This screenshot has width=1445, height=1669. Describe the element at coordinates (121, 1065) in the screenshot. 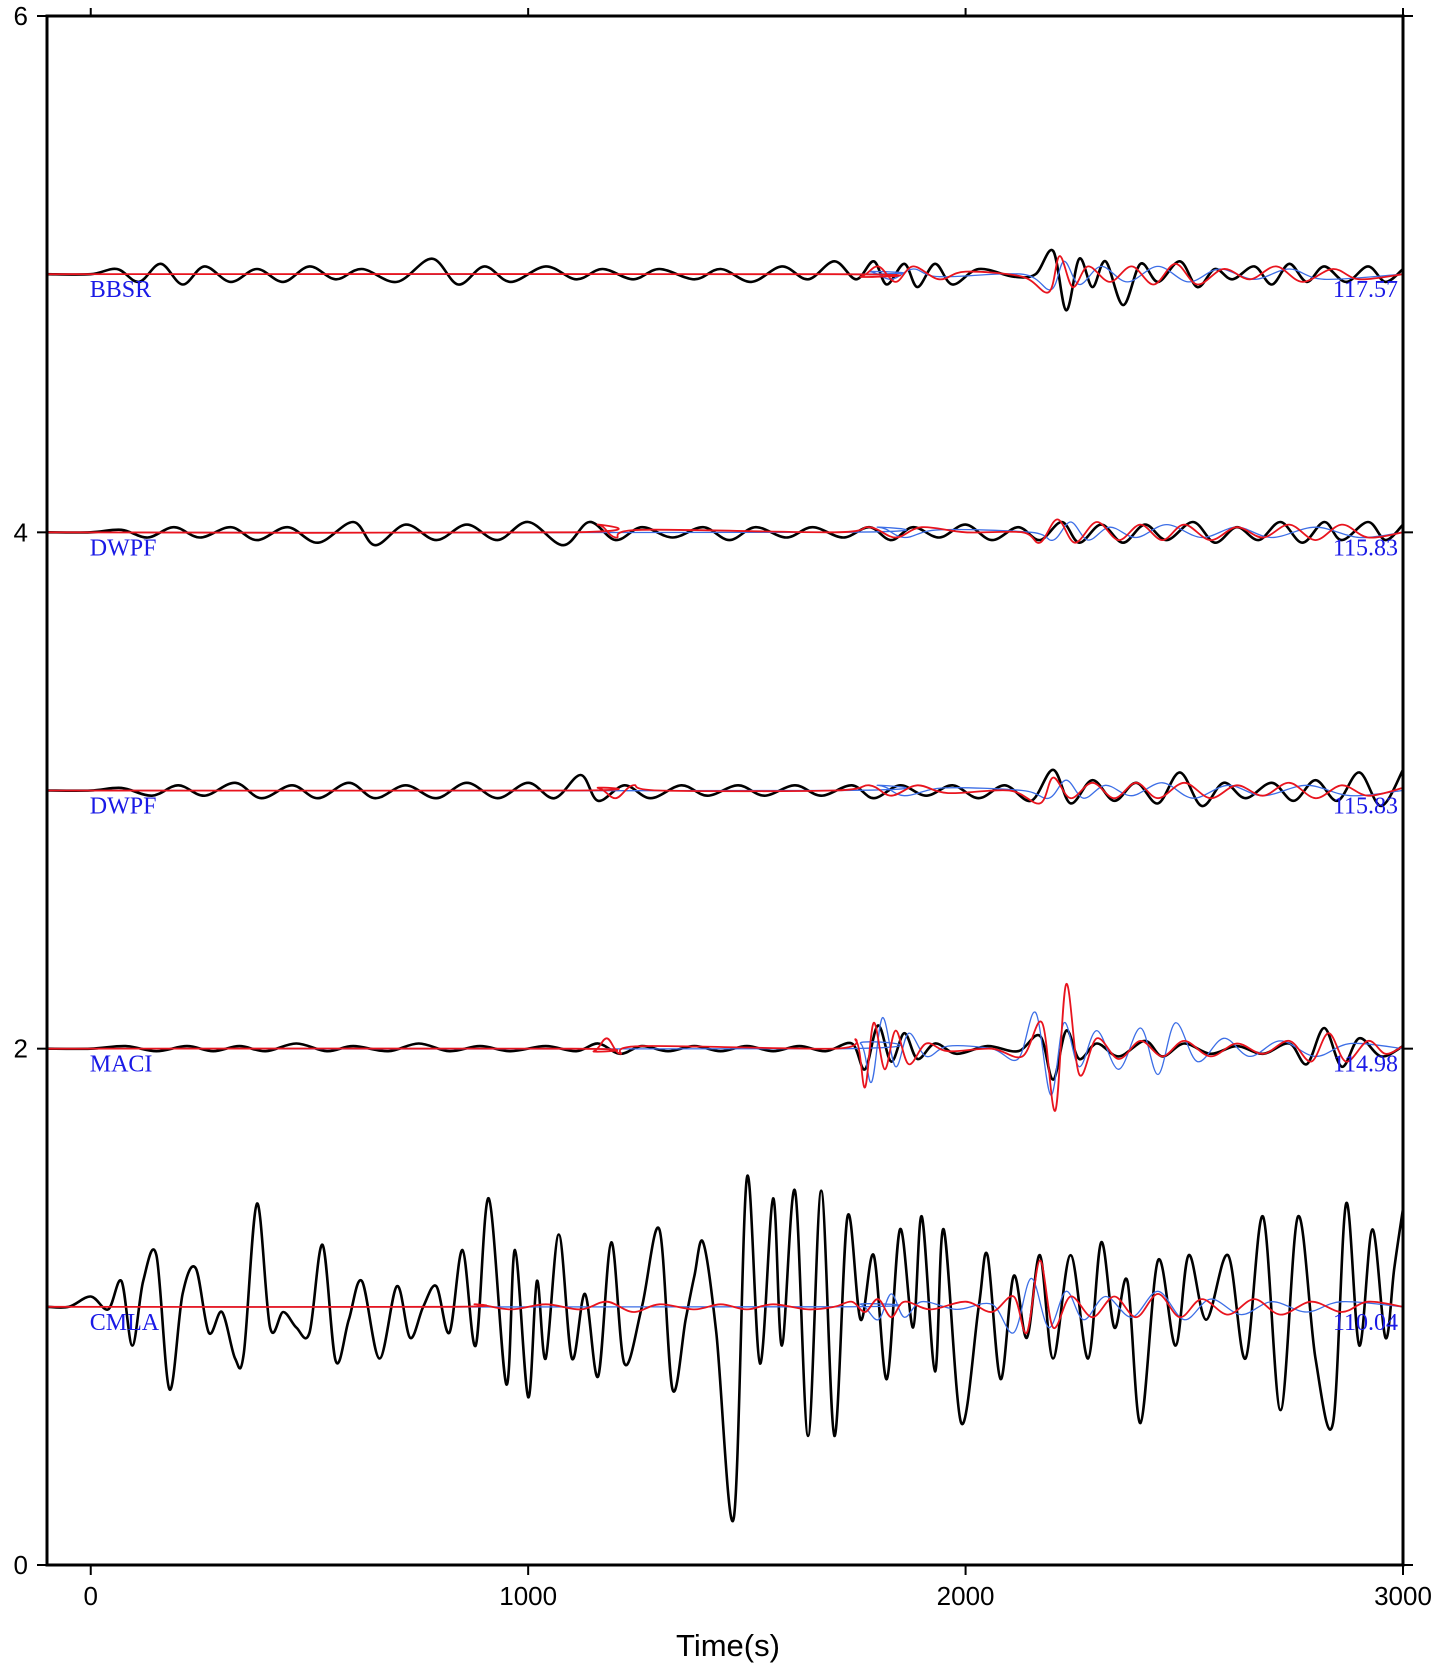

I see `station-label: MACI` at that location.